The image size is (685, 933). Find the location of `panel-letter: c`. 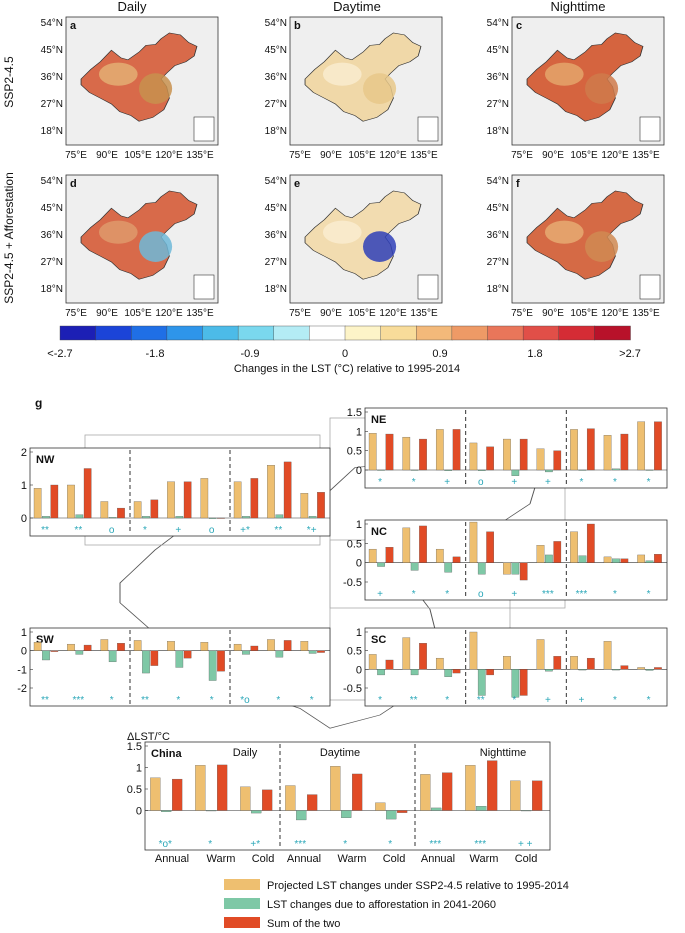

panel-letter: c is located at coordinates (519, 26).